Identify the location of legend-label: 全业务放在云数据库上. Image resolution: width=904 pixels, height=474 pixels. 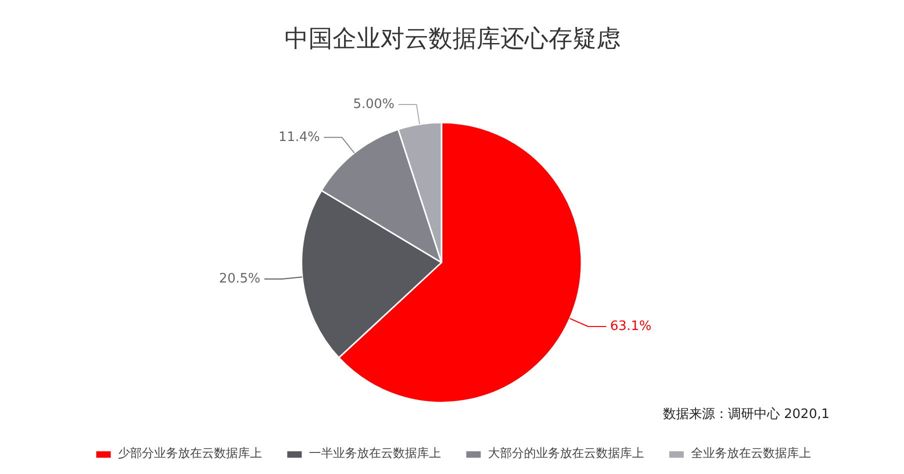
(751, 453).